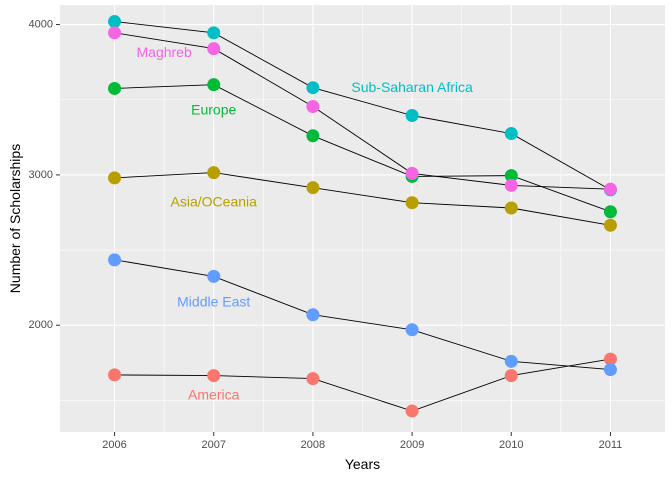  Describe the element at coordinates (362, 441) in the screenshot. I see `x-axis: 2006 2007 2008 2009 2010 2011` at that location.